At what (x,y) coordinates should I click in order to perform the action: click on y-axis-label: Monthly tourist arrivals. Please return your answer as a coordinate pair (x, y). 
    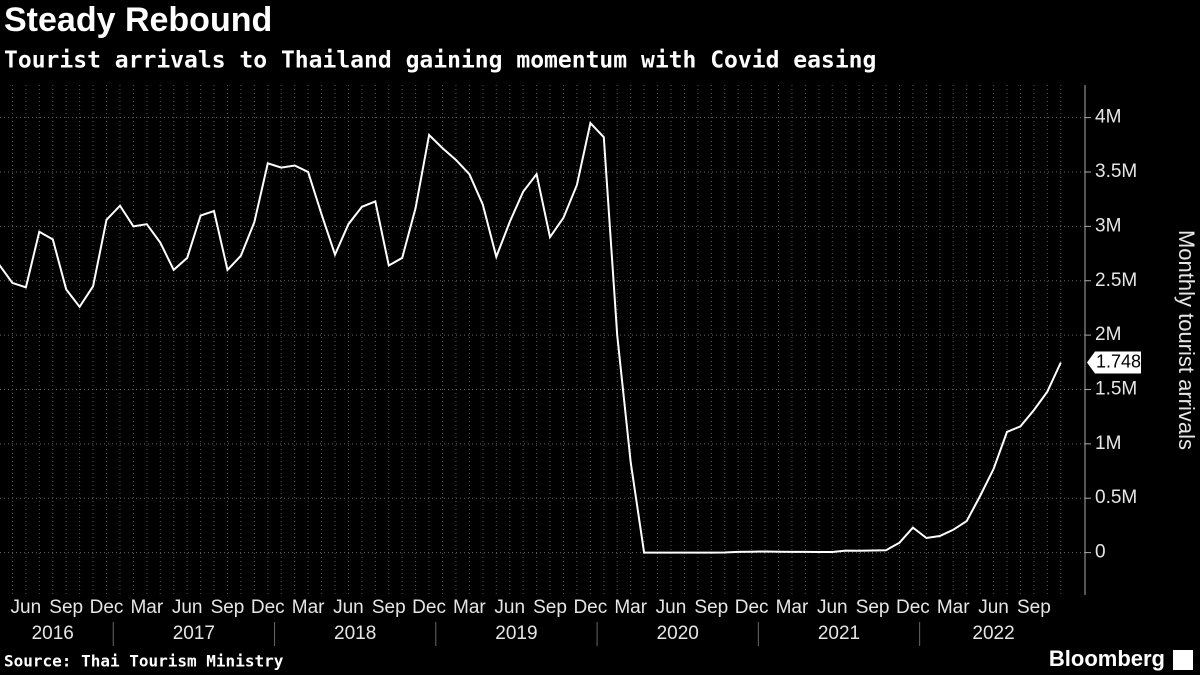
    Looking at the image, I should click on (1186, 340).